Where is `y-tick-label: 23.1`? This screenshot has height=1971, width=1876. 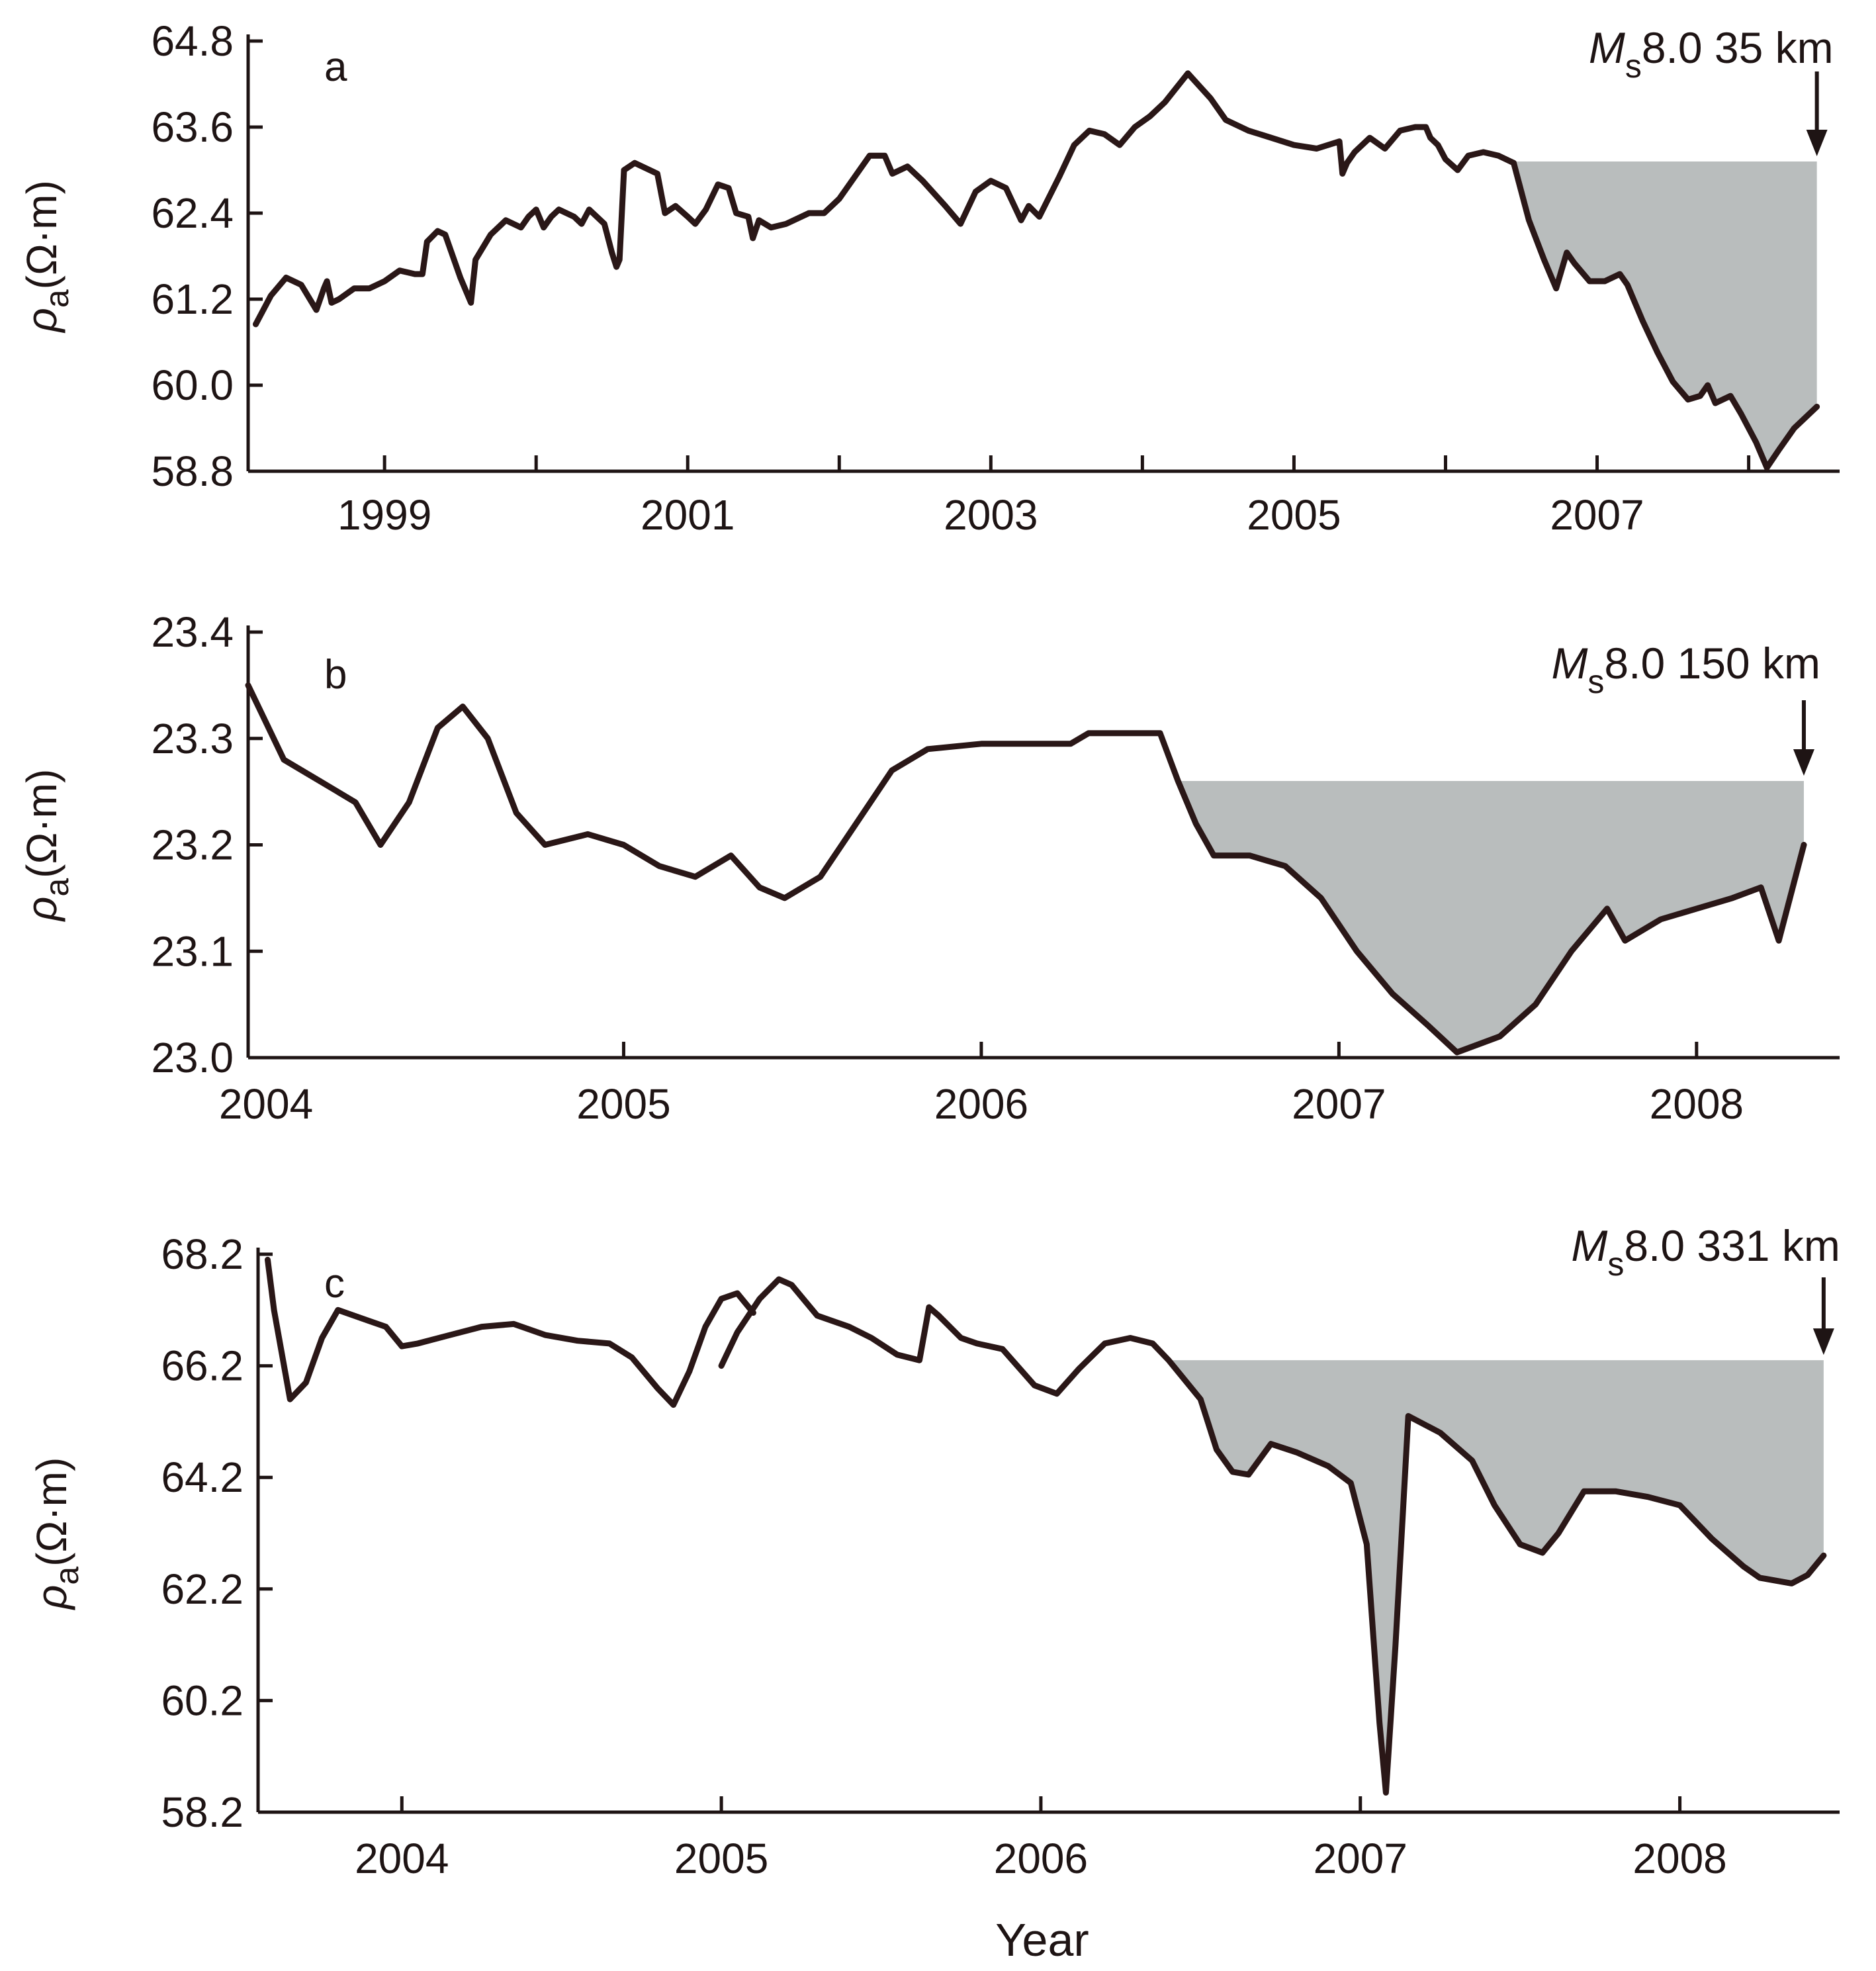
y-tick-label: 23.1 is located at coordinates (192, 951).